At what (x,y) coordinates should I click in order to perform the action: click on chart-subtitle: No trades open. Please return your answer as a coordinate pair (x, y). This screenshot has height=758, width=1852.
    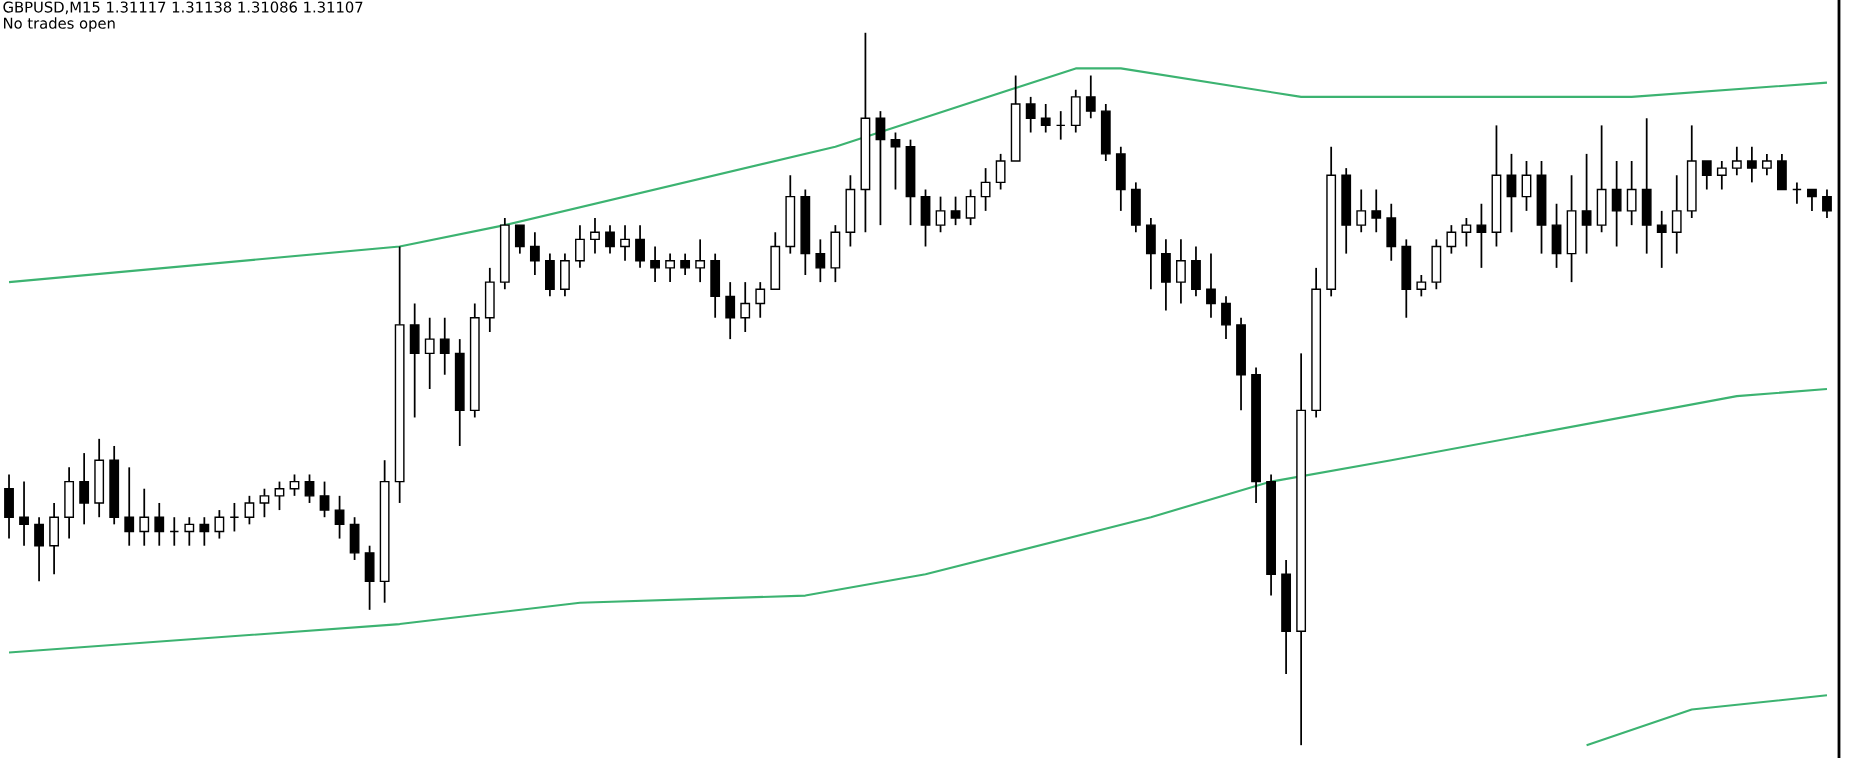
    Looking at the image, I should click on (59, 24).